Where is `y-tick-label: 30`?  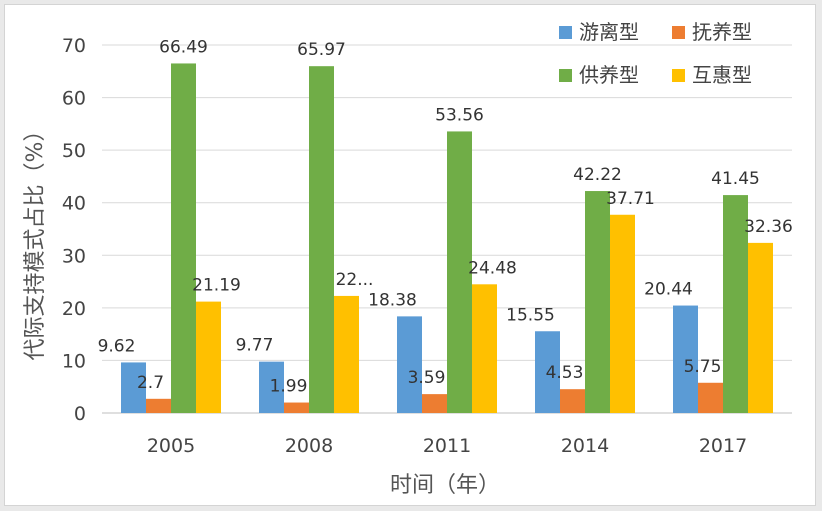
y-tick-label: 30 is located at coordinates (74, 256).